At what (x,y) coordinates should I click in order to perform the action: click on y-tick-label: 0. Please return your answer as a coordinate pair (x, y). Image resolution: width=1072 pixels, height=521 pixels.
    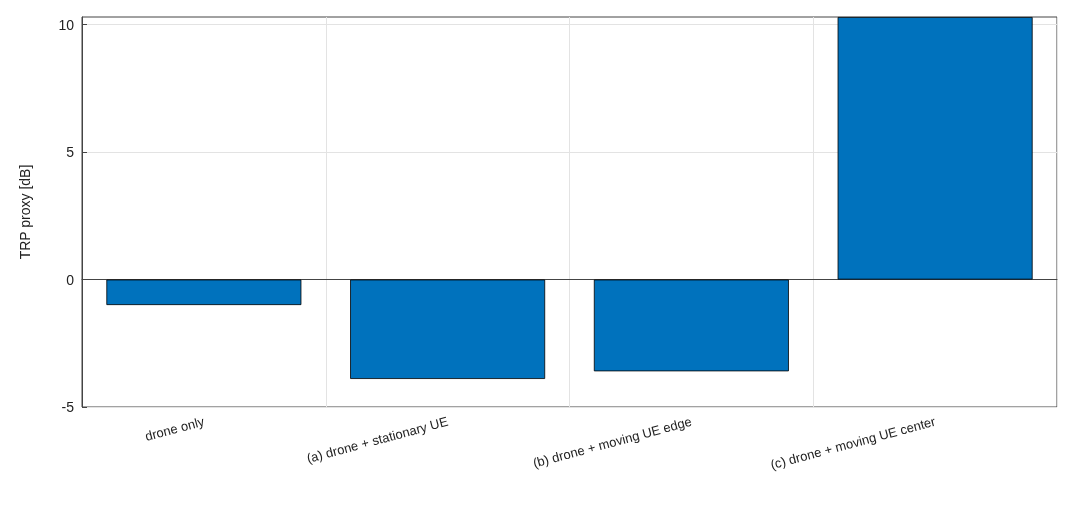
    Looking at the image, I should click on (70, 279).